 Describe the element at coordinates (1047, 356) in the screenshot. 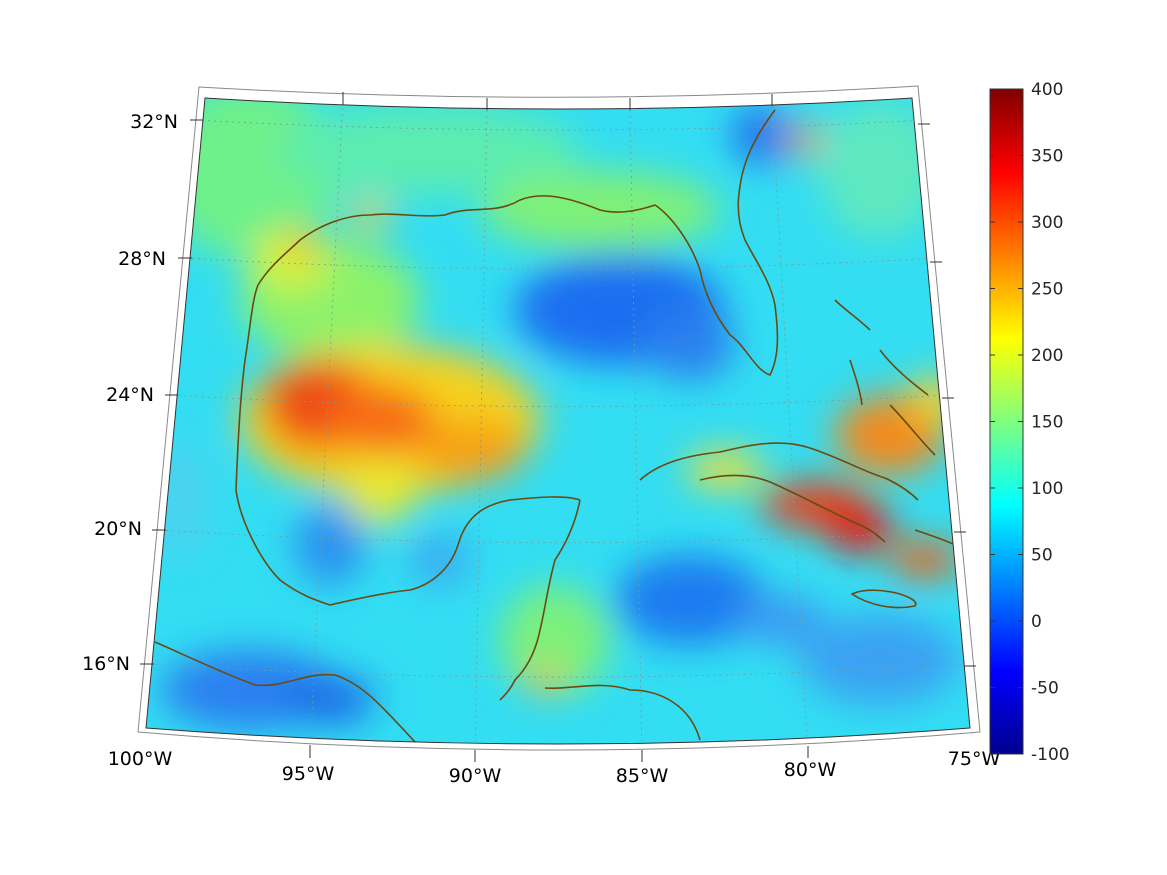

I see `colorbar-tick-label: 200` at that location.